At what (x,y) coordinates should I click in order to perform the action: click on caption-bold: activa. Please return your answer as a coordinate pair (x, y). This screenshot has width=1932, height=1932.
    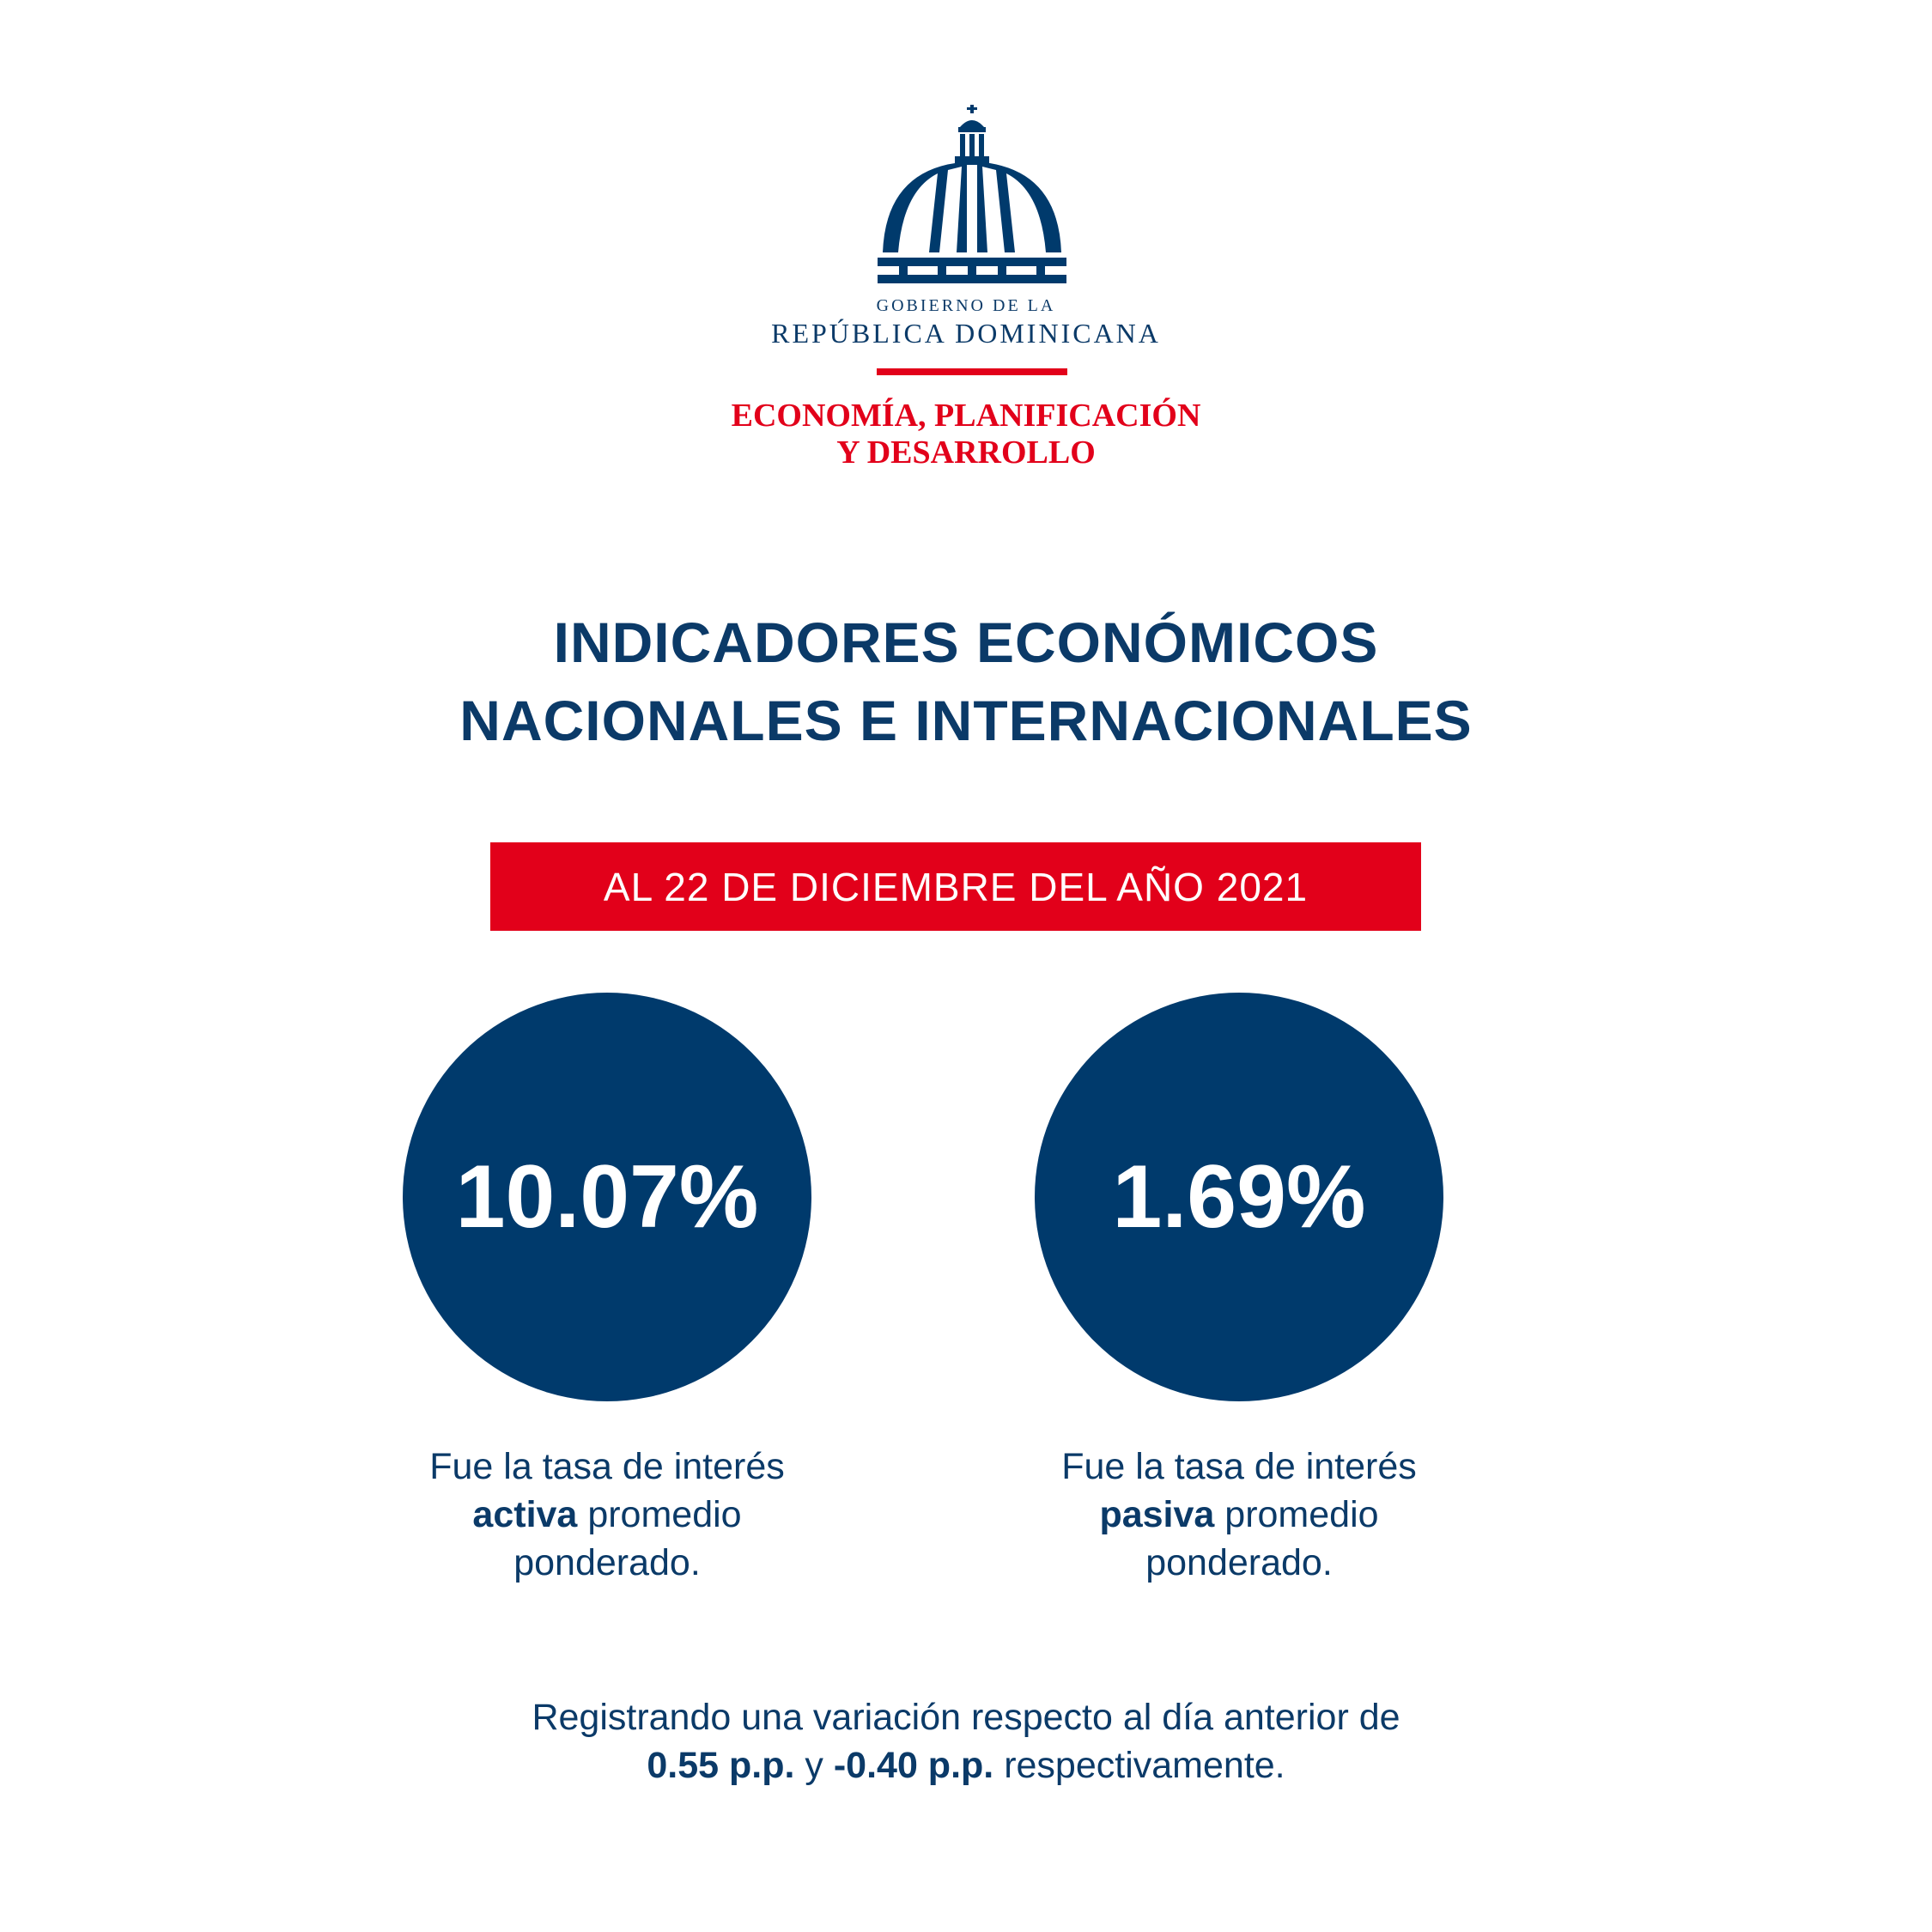
    Looking at the image, I should click on (525, 1514).